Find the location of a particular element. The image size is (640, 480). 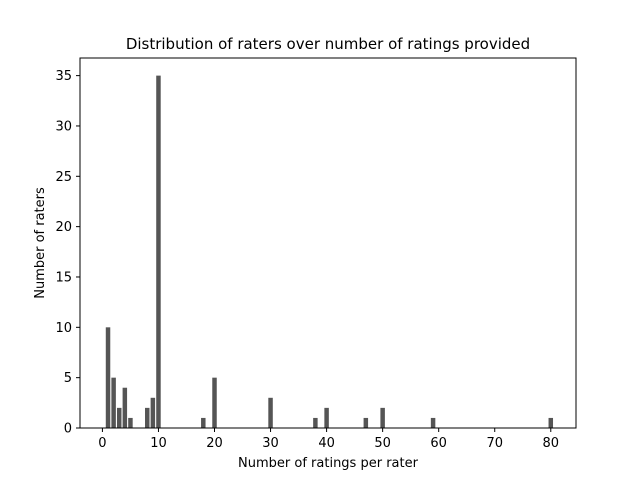

x-tick-label: 80 is located at coordinates (551, 443).